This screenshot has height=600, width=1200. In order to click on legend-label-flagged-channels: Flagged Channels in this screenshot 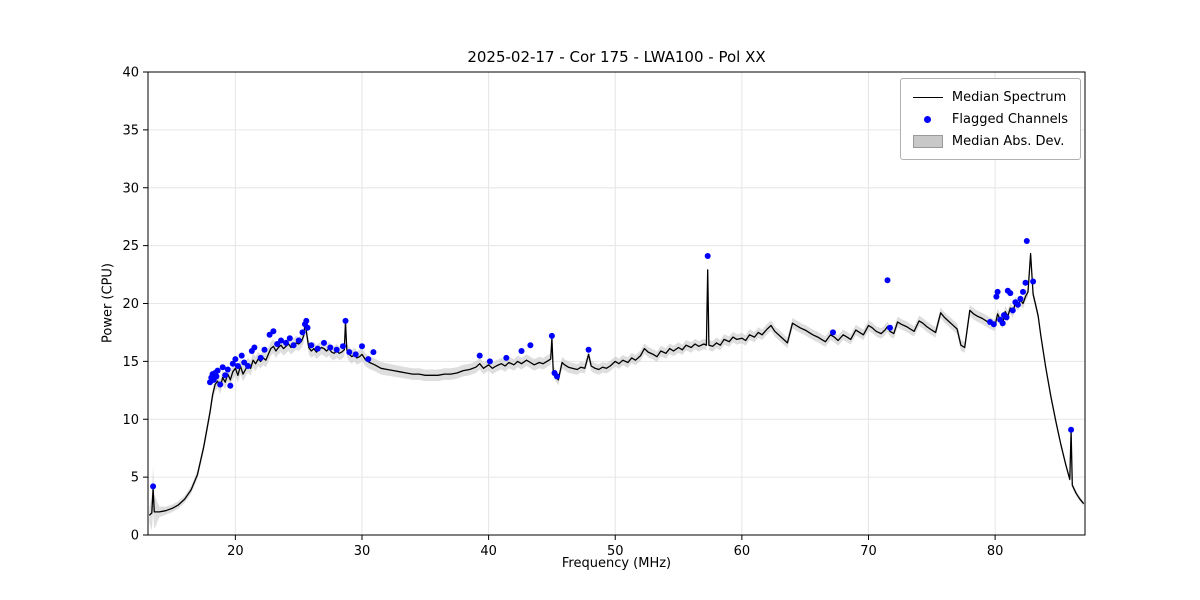, I will do `click(1009, 119)`.